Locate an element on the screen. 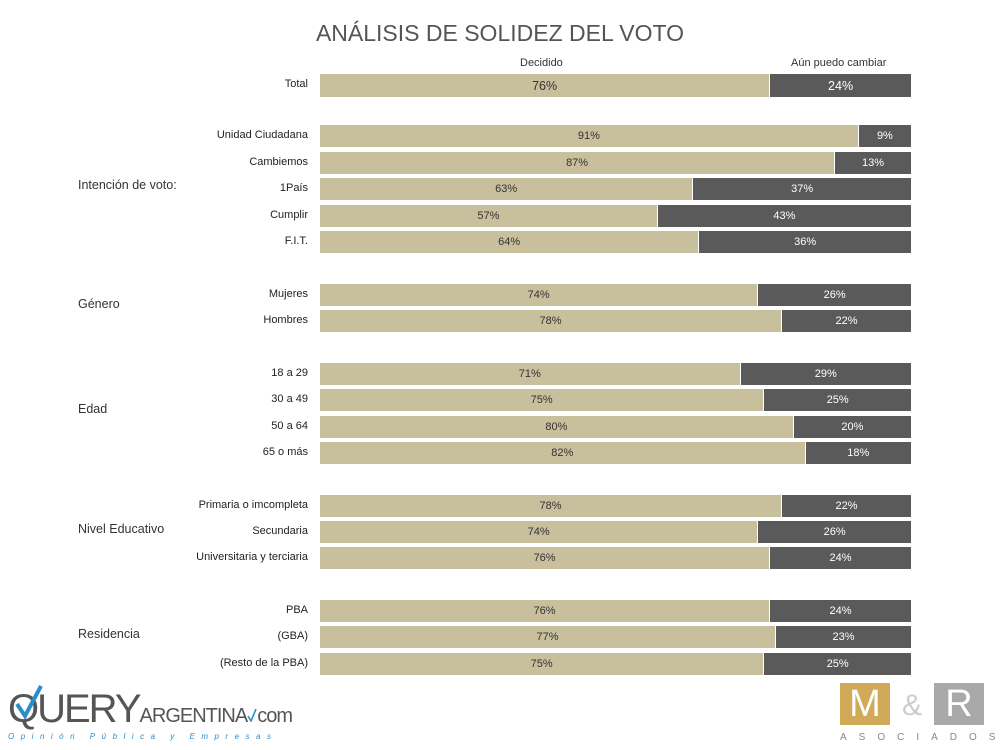  bar-decidido: 87% is located at coordinates (577, 163).